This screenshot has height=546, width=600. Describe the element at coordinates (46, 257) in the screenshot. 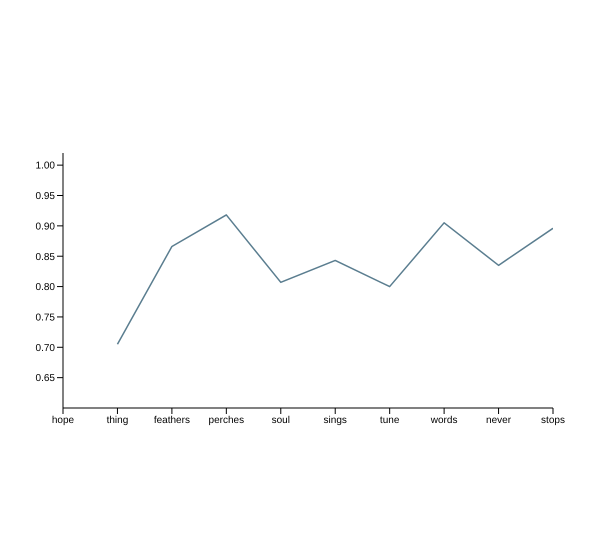

I see `y-tick-label: 0.85` at that location.